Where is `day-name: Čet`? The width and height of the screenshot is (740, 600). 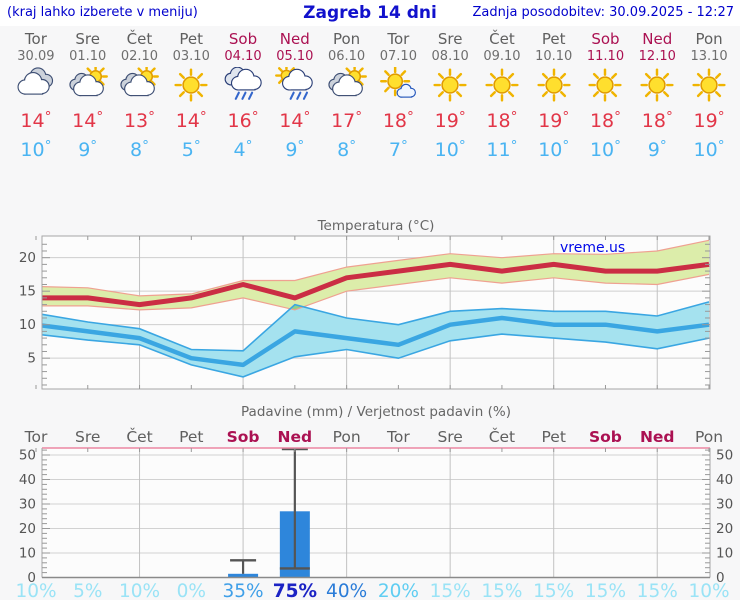
day-name: Čet is located at coordinates (139, 39).